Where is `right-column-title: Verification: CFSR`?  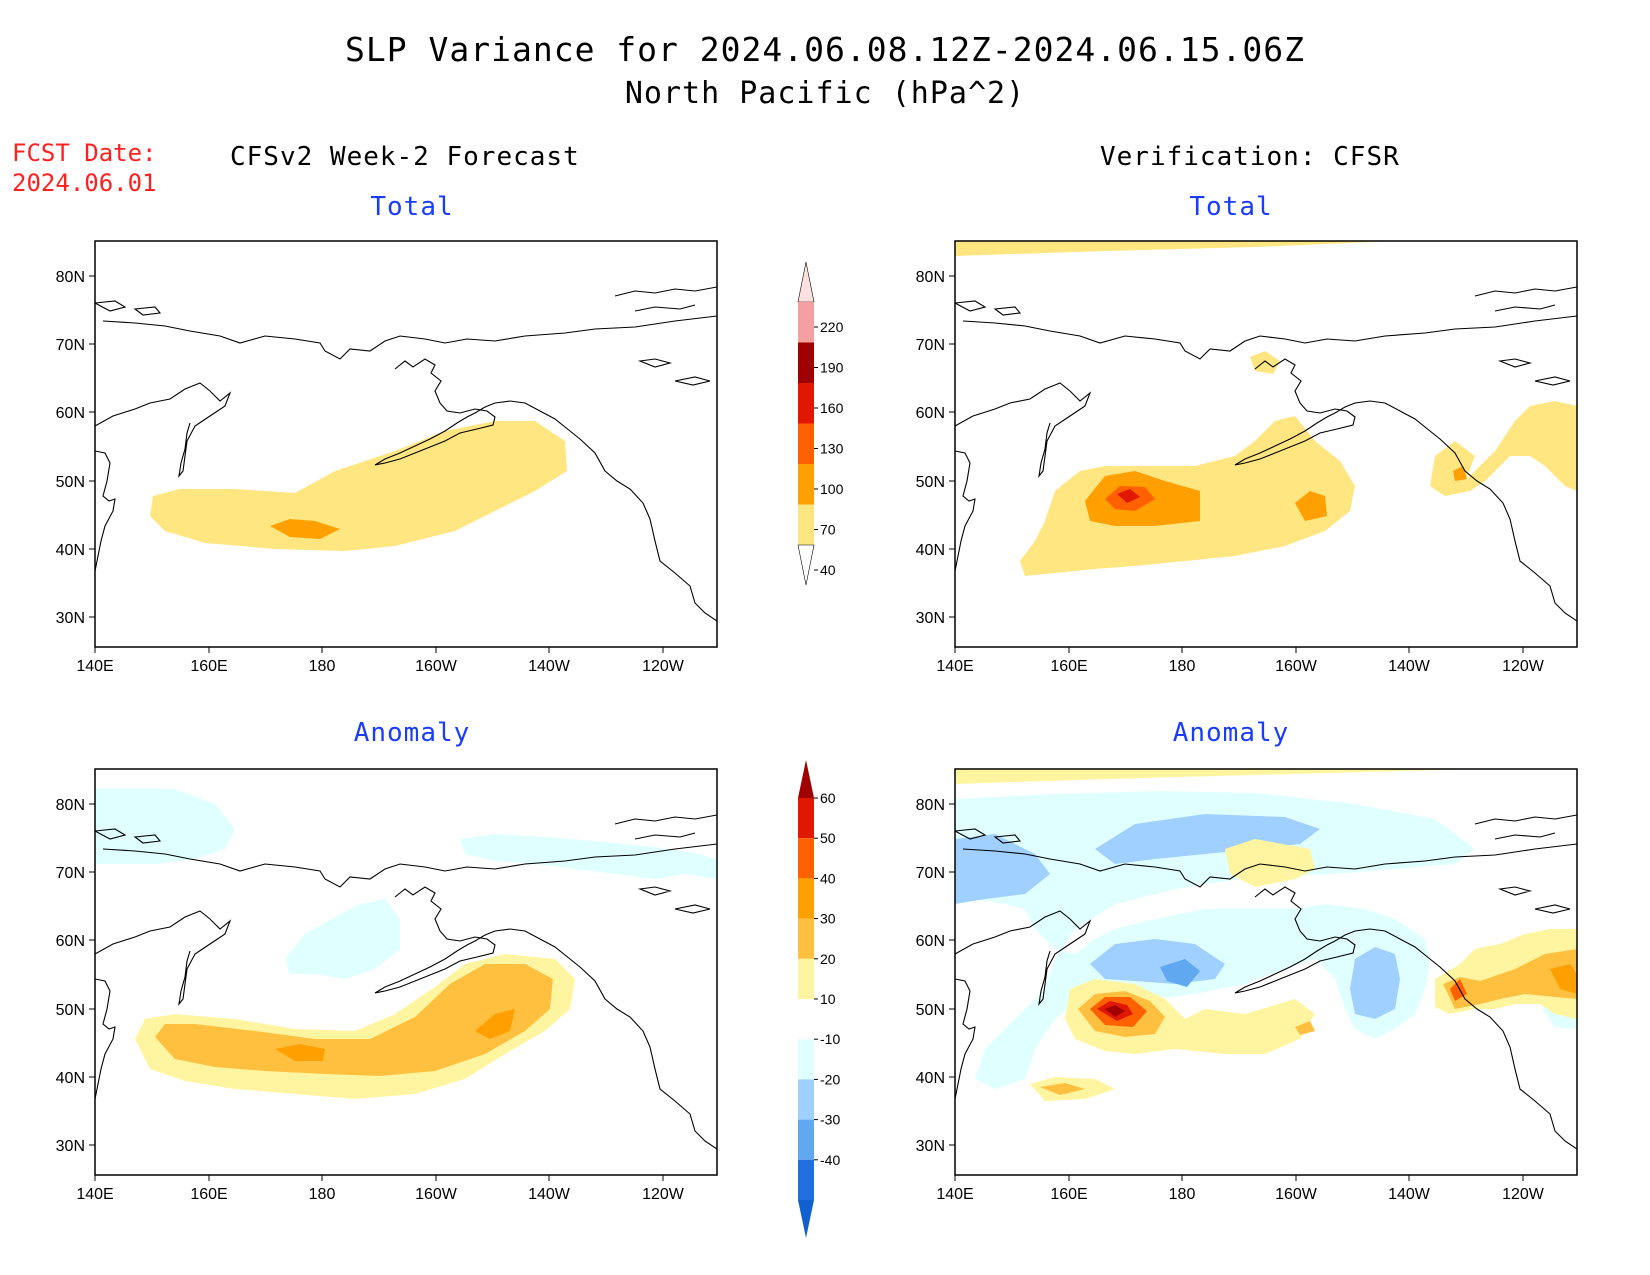
right-column-title: Verification: CFSR is located at coordinates (1250, 157).